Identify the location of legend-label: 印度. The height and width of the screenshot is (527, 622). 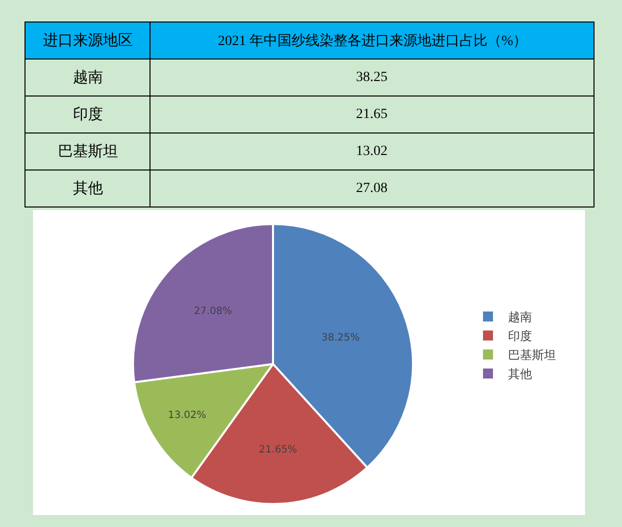
(520, 336).